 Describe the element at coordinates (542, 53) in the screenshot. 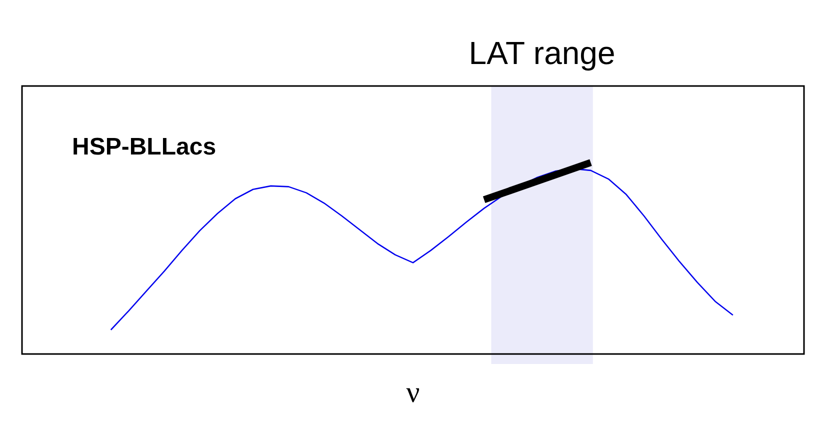

I see `chart-title: LAT range` at that location.